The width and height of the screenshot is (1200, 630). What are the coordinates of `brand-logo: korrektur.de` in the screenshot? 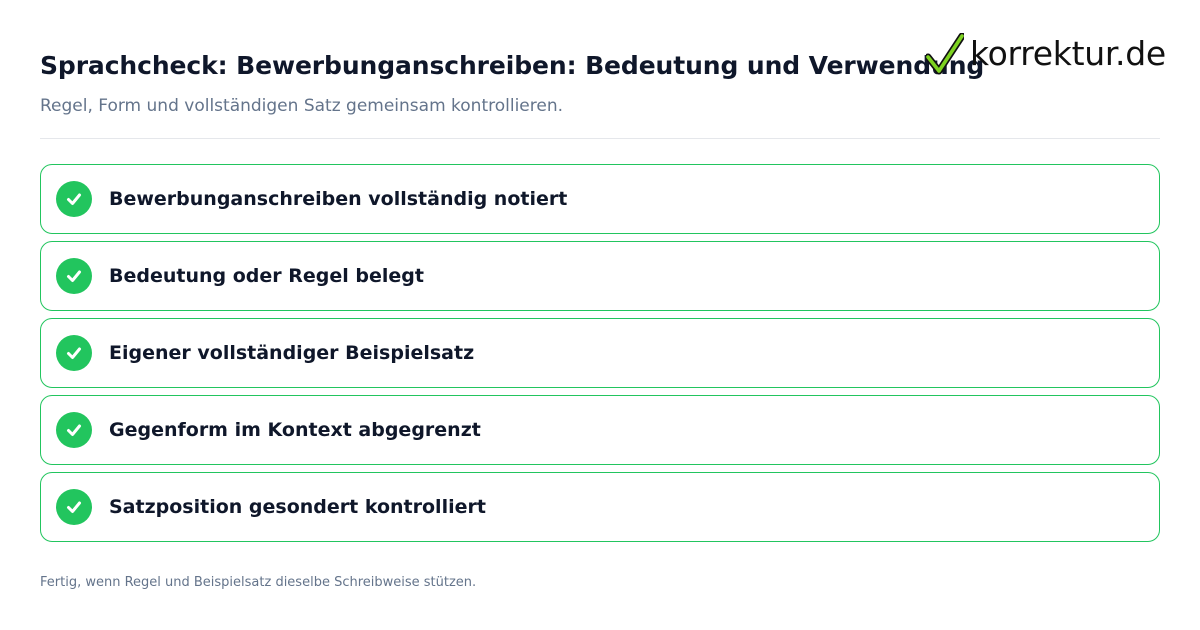 It's located at (1046, 54).